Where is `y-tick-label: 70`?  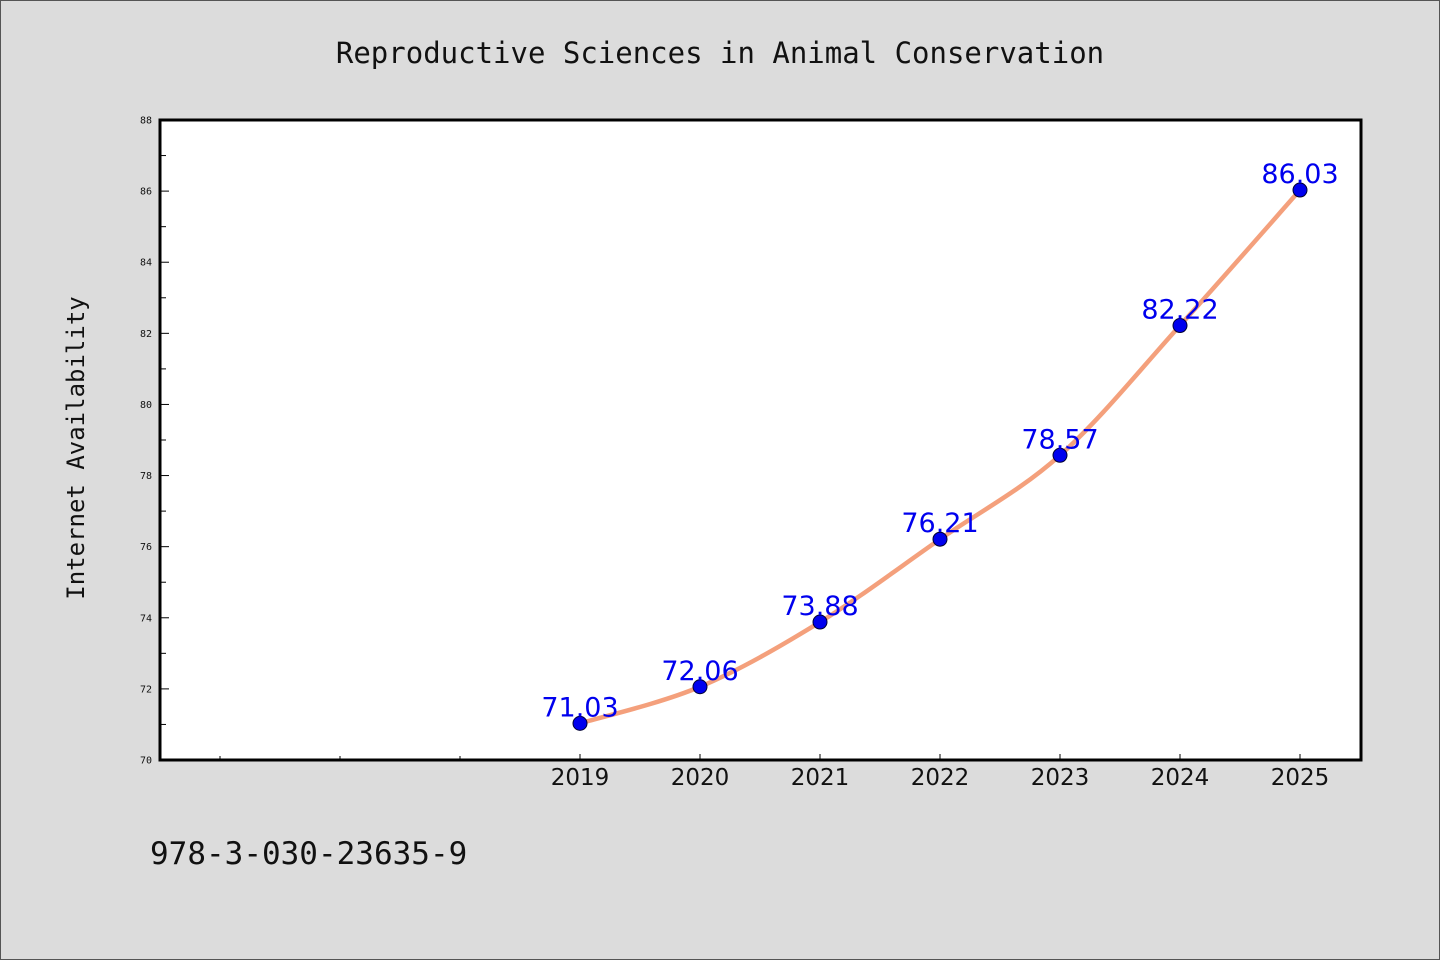 y-tick-label: 70 is located at coordinates (146, 761).